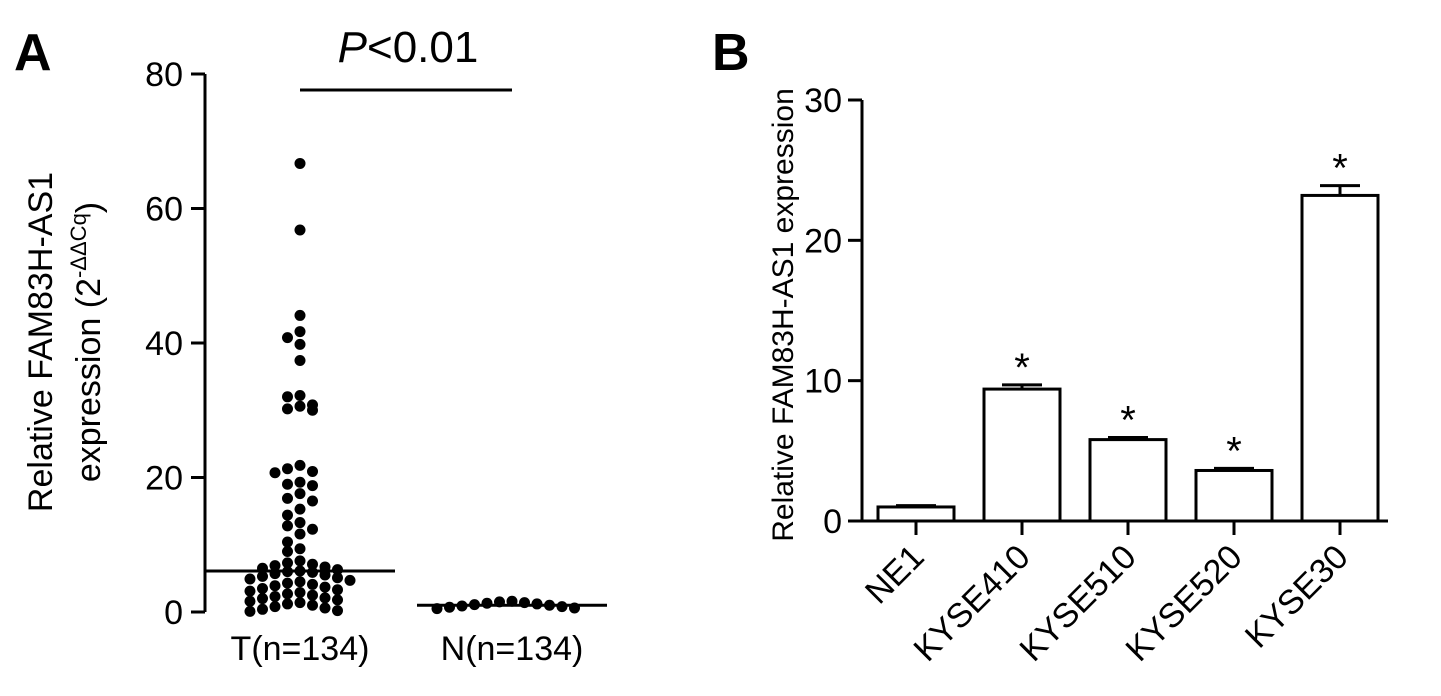 The height and width of the screenshot is (696, 1441). What do you see at coordinates (408, 47) in the screenshot?
I see `p-value-annotation: P<0.01` at bounding box center [408, 47].